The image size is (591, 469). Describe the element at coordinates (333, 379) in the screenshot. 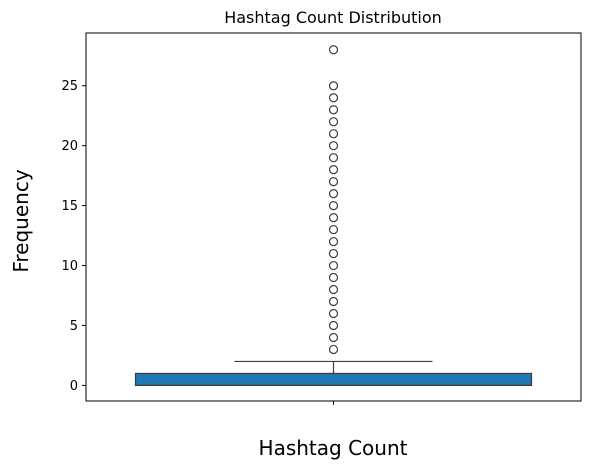

I see `iqr-box` at that location.